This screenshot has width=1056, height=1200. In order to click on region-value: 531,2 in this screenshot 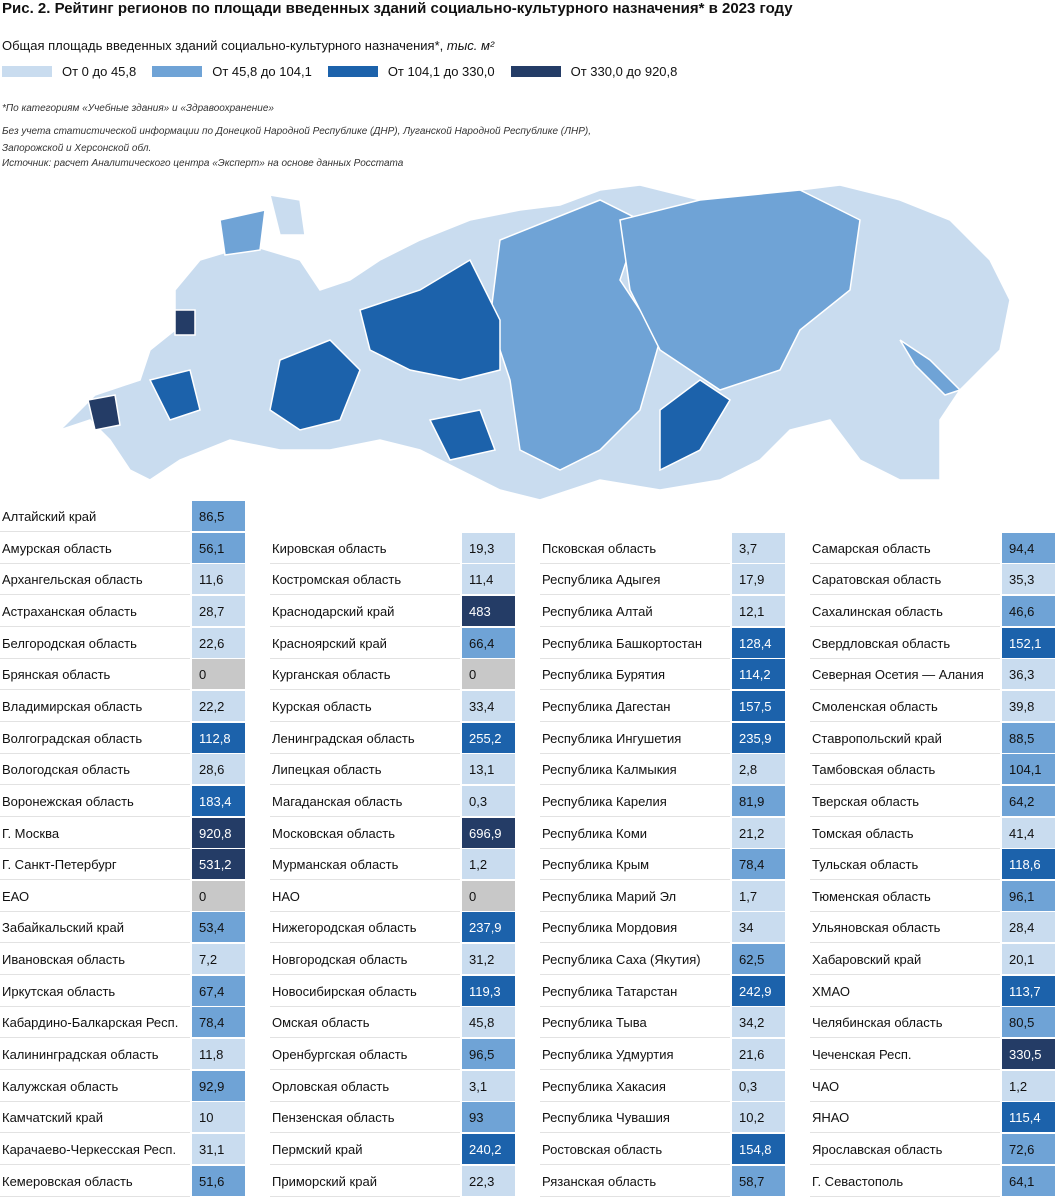, I will do `click(218, 865)`.